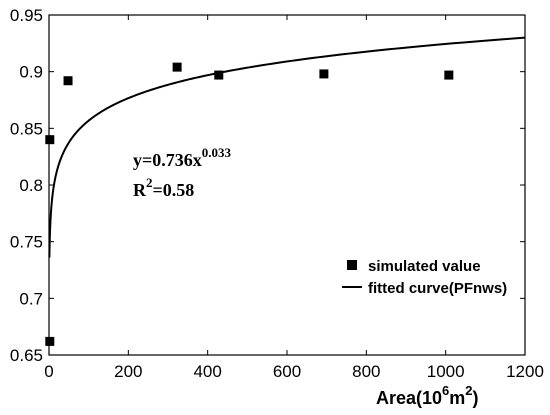  Describe the element at coordinates (352, 265) in the screenshot. I see `legend-marker-square` at that location.